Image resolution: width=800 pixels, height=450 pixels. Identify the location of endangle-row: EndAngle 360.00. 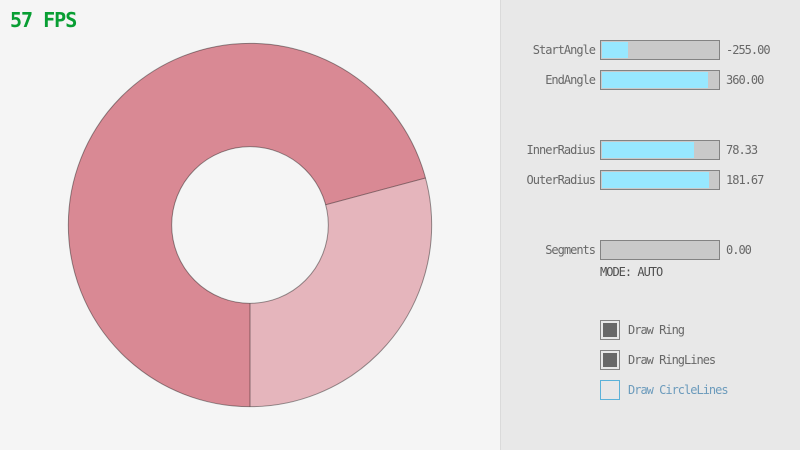
(650, 80).